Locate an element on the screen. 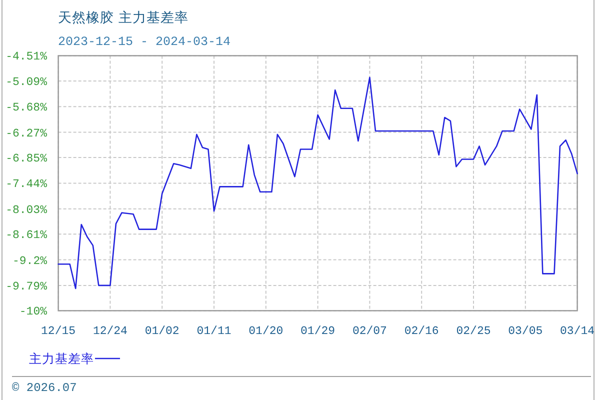 The width and height of the screenshot is (600, 400). x-tick-label: 12/24 is located at coordinates (110, 331).